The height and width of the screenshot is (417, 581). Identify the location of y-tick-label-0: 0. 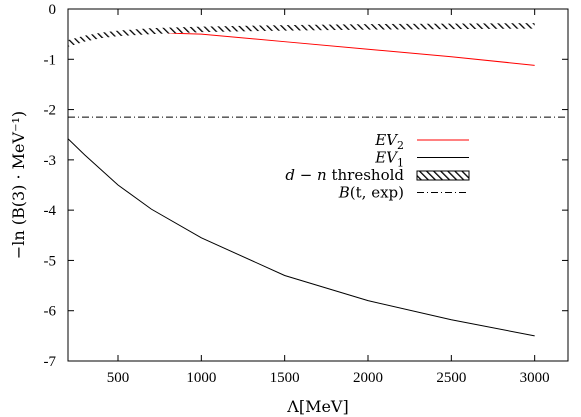
(53, 10).